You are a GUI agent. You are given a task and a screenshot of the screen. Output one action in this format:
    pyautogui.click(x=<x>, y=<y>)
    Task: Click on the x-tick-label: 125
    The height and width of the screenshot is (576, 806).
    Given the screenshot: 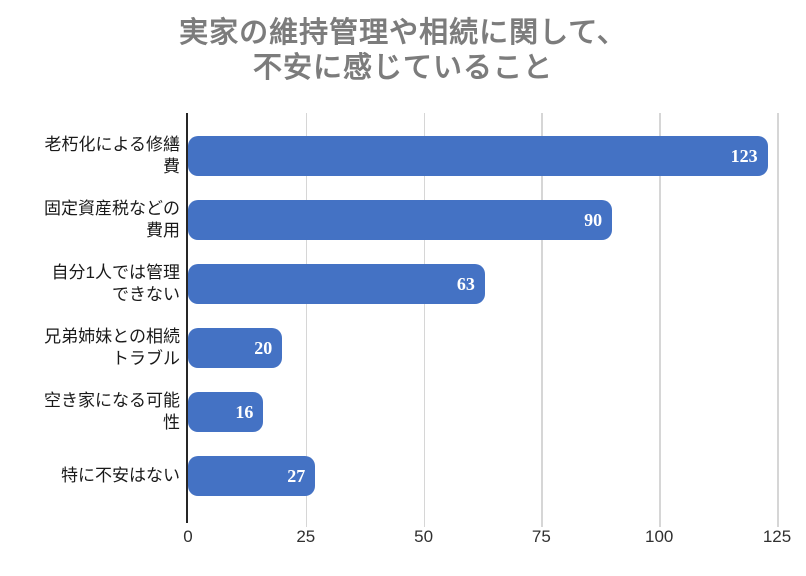 What is the action you would take?
    pyautogui.click(x=777, y=536)
    